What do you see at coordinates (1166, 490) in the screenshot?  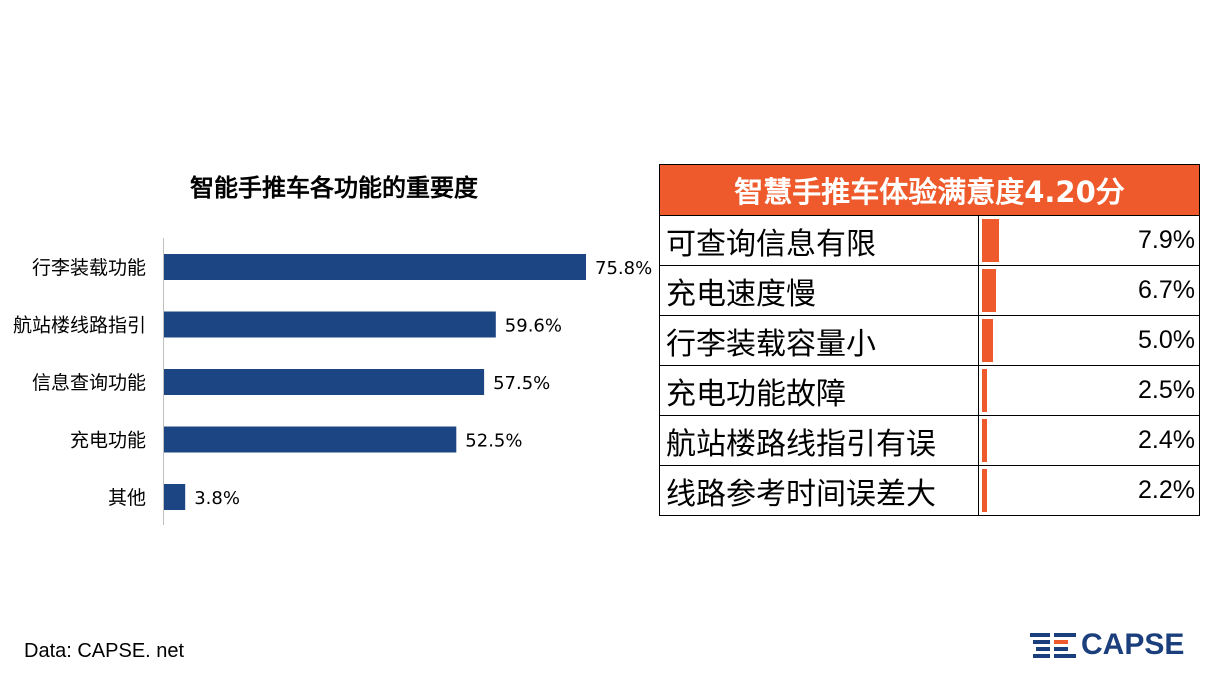 I see `issue-value: 2.2%` at bounding box center [1166, 490].